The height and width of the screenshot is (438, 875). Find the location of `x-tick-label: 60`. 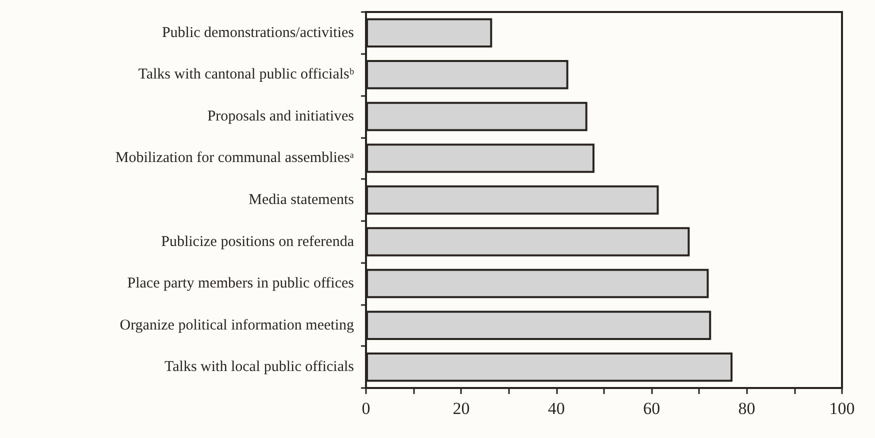

x-tick-label: 60 is located at coordinates (651, 408).